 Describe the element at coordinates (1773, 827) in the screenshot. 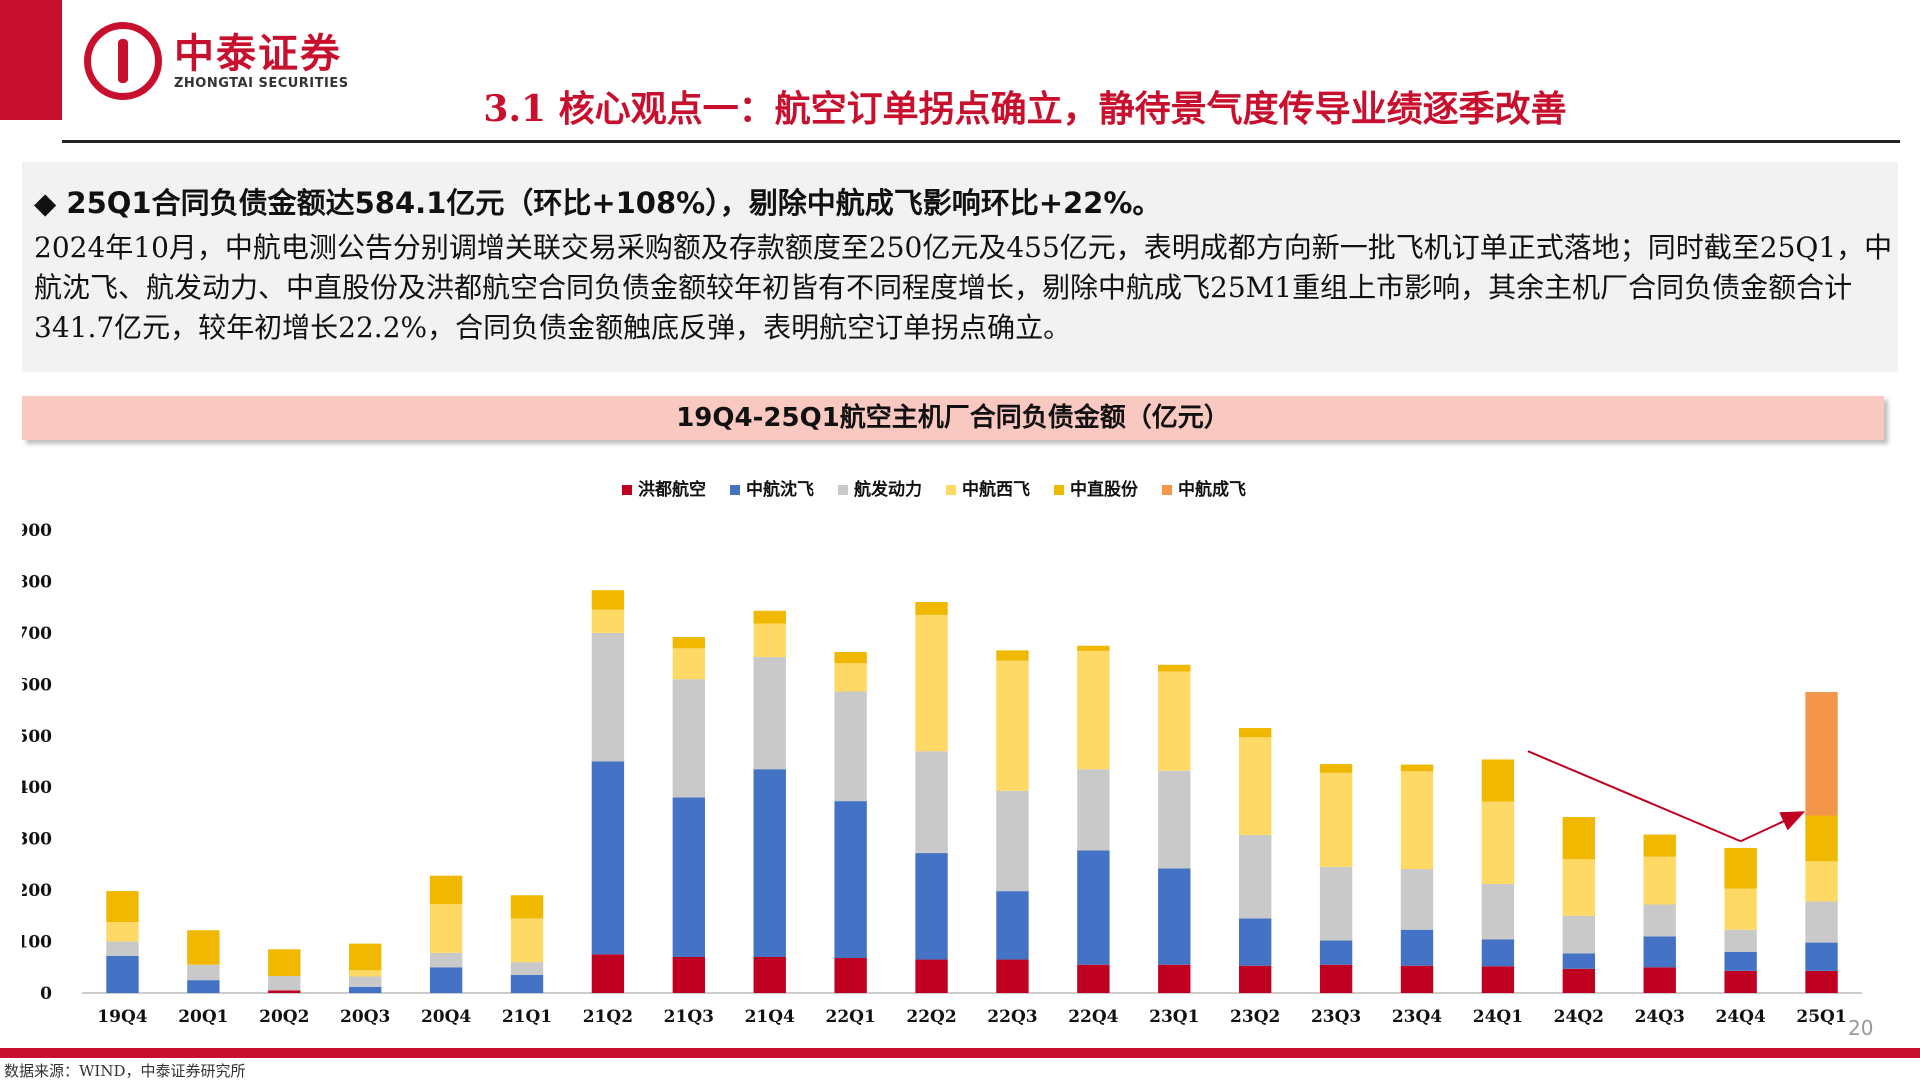

I see `trend-arrow` at that location.